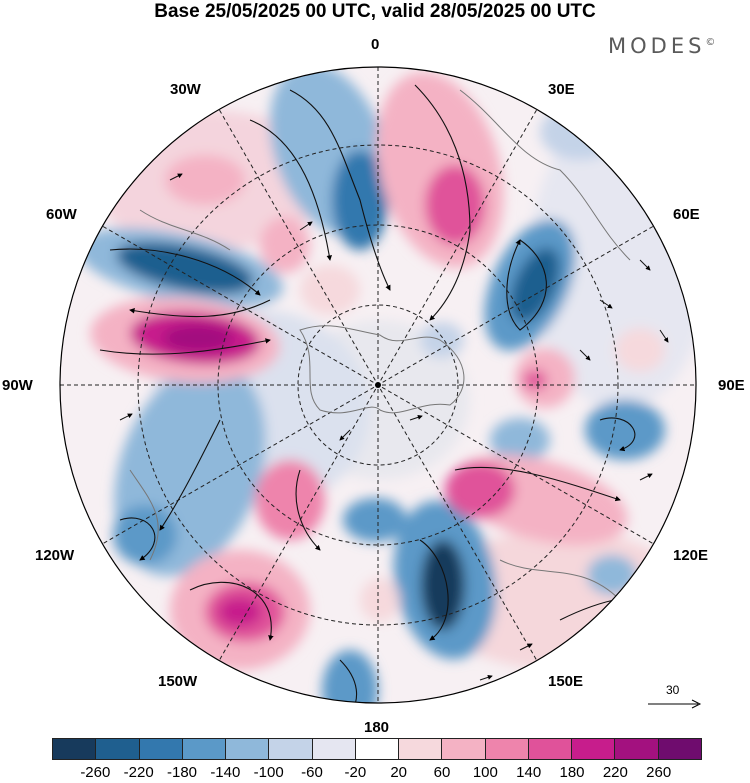  Describe the element at coordinates (710, 42) in the screenshot. I see `brand-mark: ©` at that location.